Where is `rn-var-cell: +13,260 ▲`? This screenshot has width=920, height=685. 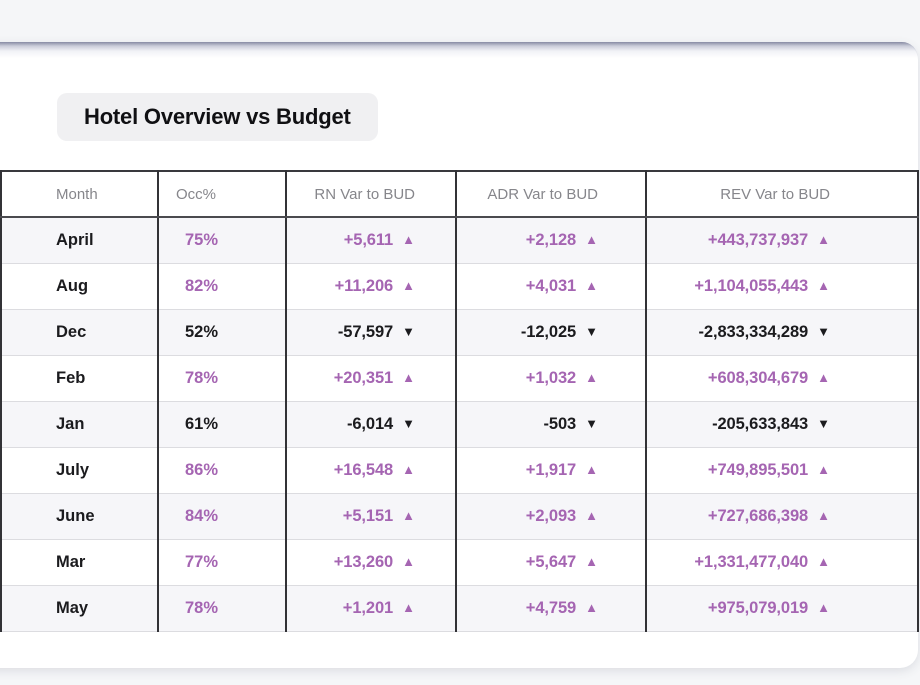
rn-var-cell: +13,260 ▲ is located at coordinates (371, 562).